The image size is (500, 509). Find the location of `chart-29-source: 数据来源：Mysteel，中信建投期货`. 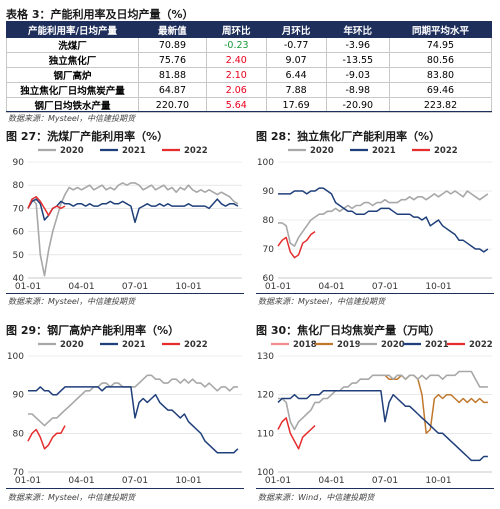

chart-29-source: 数据来源：Mysteel，中信建投期货 is located at coordinates (72, 497).